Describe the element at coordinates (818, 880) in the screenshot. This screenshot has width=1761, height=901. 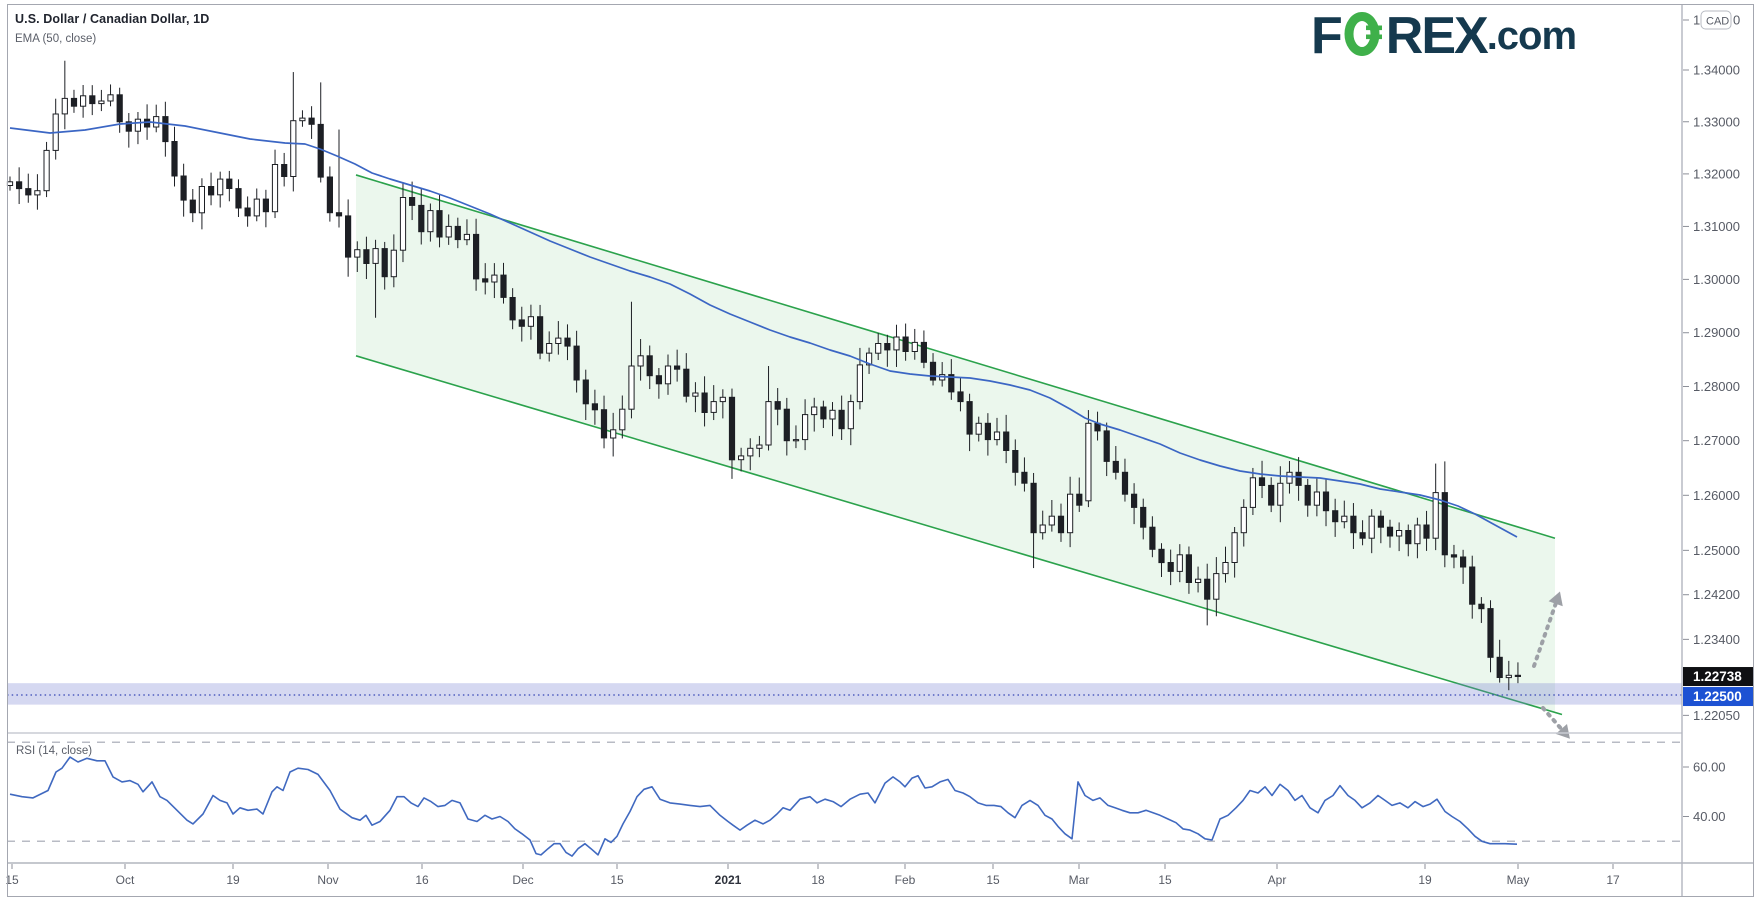
I see `svg-text: 18` at that location.